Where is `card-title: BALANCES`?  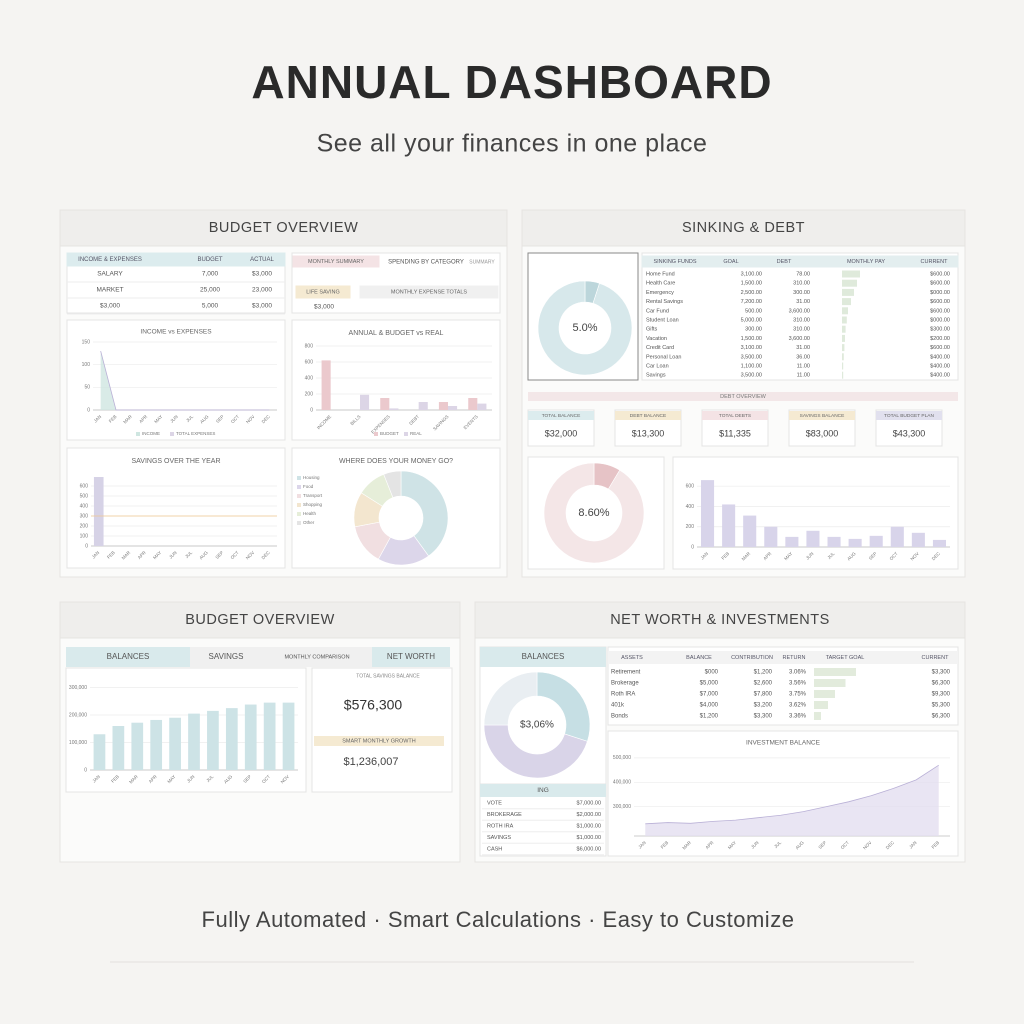
card-title: BALANCES is located at coordinates (543, 656).